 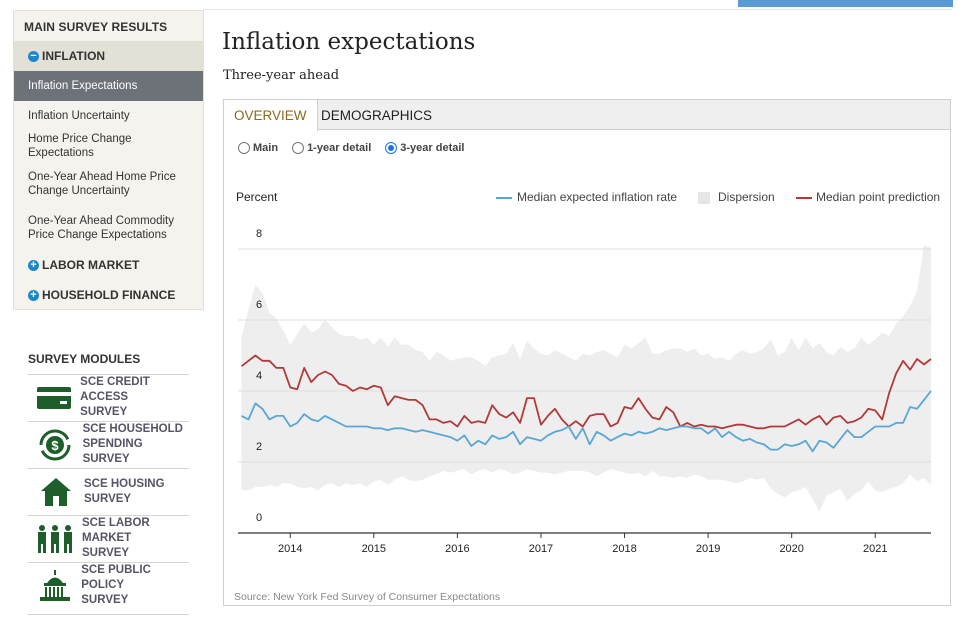 What do you see at coordinates (432, 148) in the screenshot?
I see `radio-label: 3-year detail` at bounding box center [432, 148].